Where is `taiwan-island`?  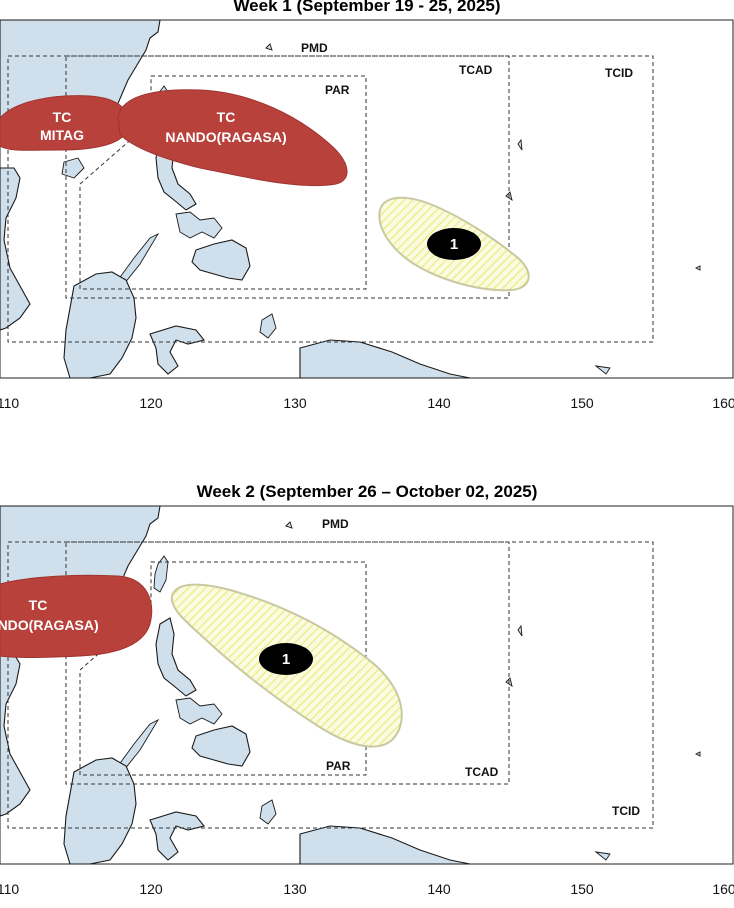
taiwan-island is located at coordinates (161, 574).